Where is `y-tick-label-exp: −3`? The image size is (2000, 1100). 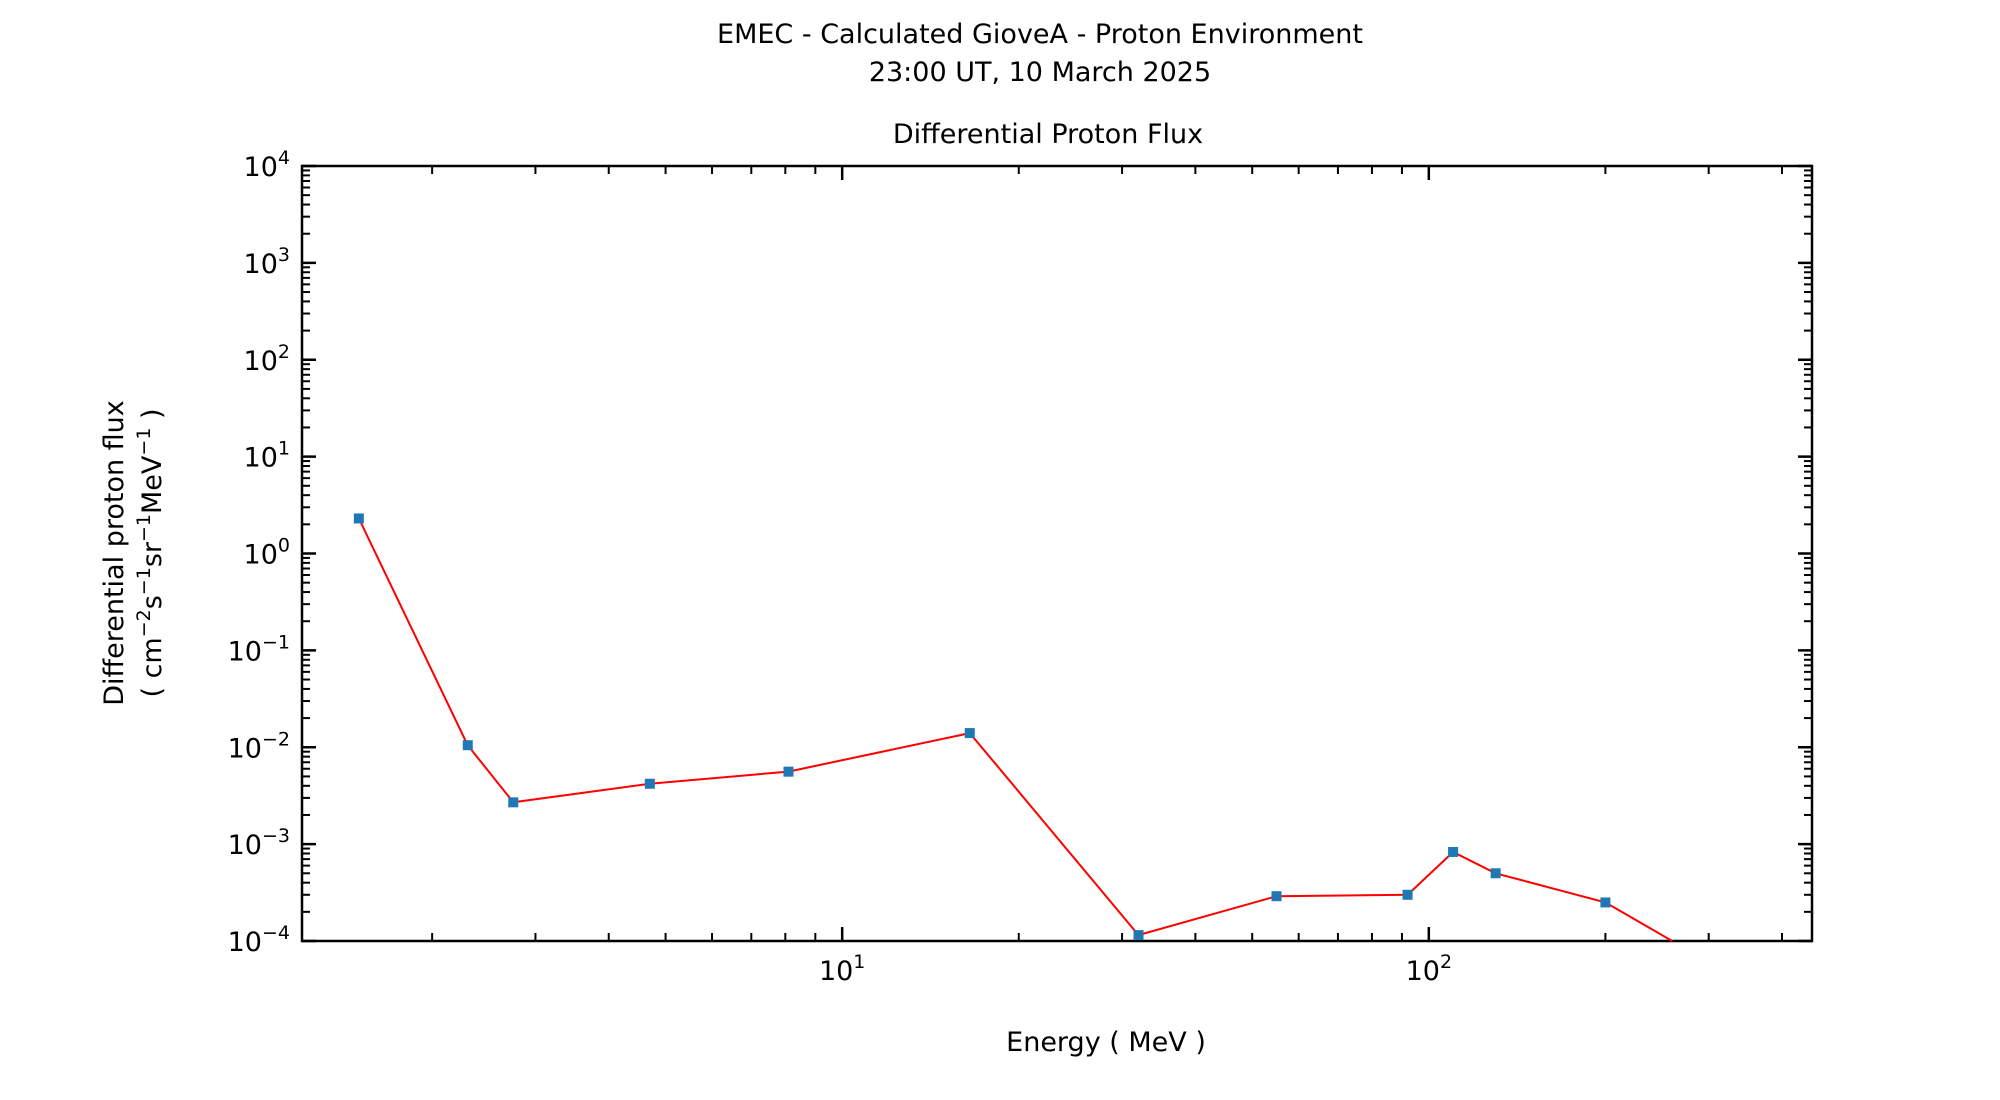 y-tick-label-exp: −3 is located at coordinates (276, 836).